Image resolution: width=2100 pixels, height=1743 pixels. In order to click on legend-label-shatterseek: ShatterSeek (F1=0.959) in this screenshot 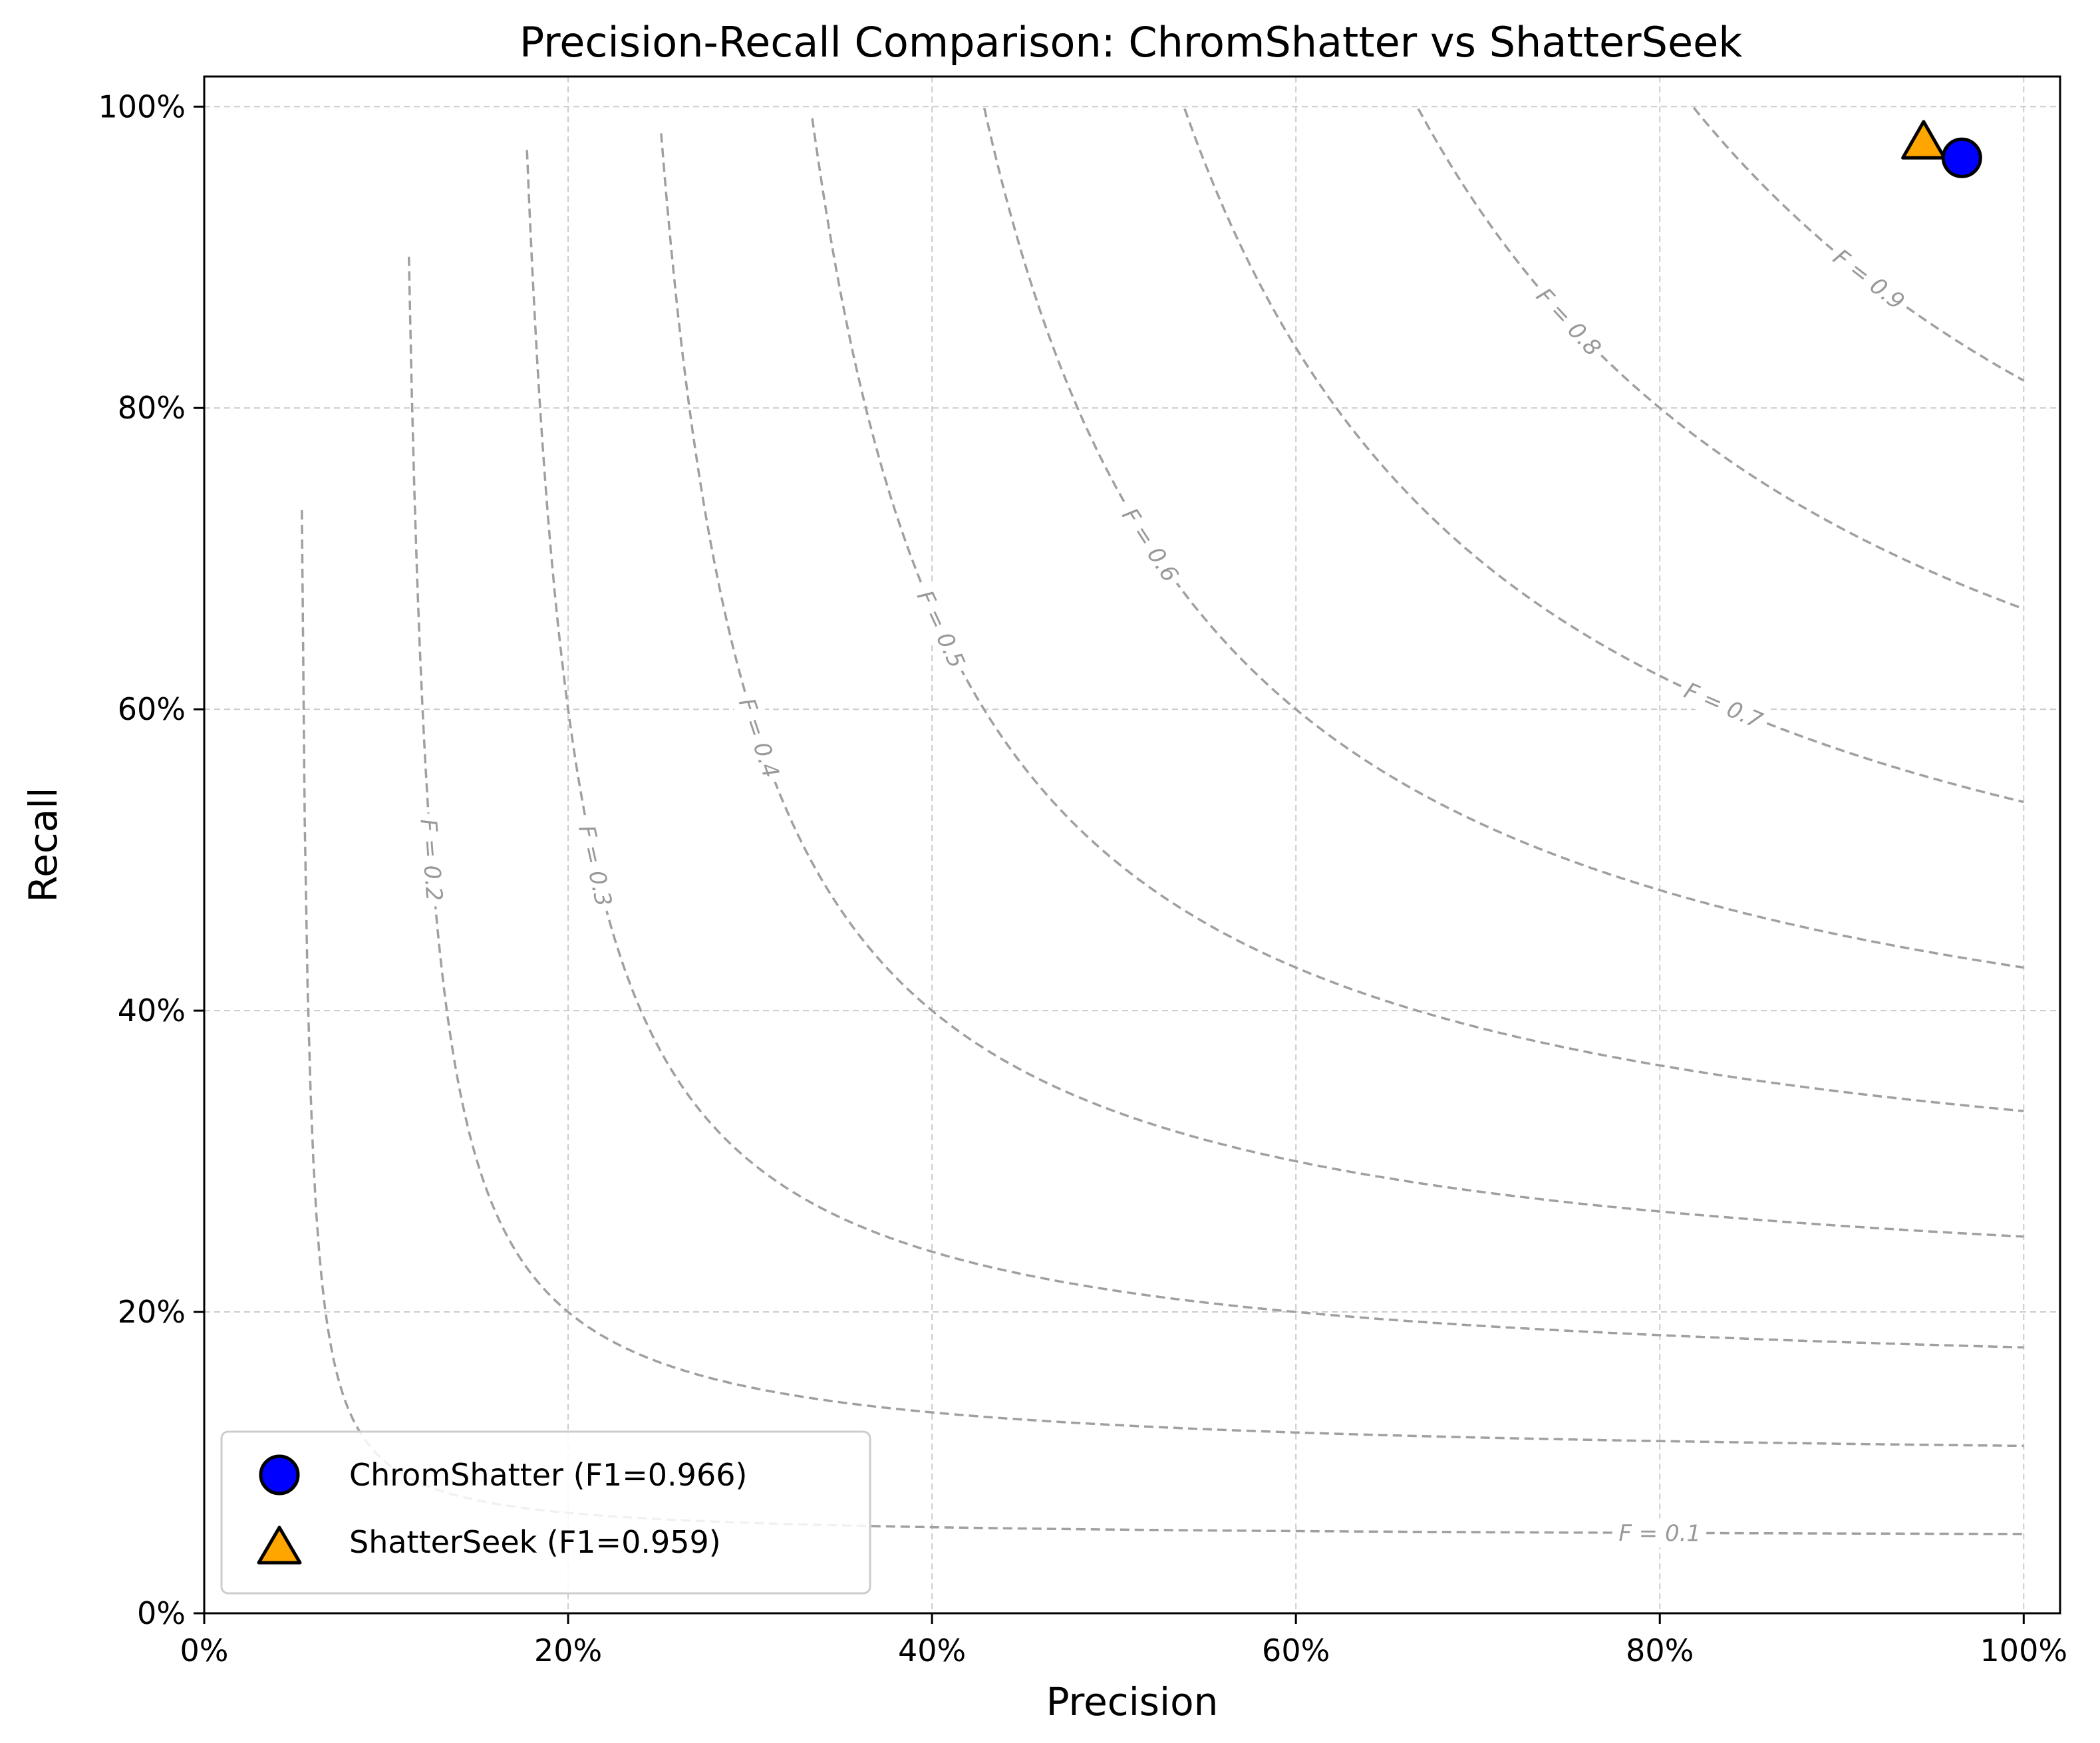, I will do `click(535, 1542)`.